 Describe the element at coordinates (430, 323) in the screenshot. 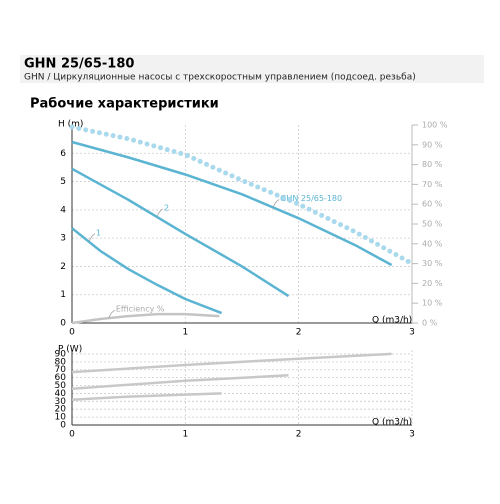

I see `y2-tick-label: 0 %` at that location.